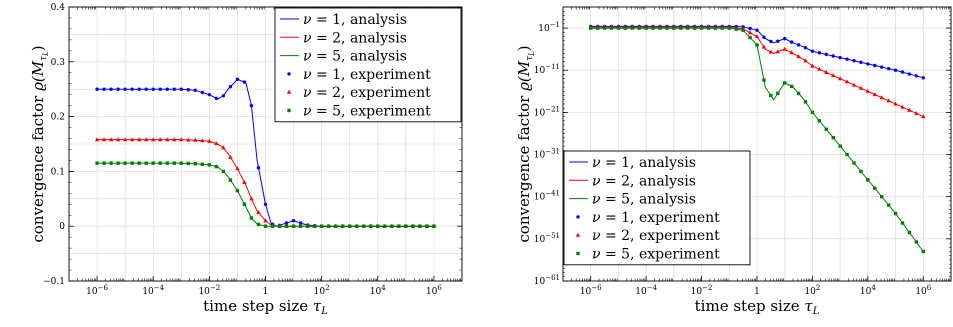 The image size is (953, 327). Describe the element at coordinates (757, 72) in the screenshot. I see `series-line` at that location.